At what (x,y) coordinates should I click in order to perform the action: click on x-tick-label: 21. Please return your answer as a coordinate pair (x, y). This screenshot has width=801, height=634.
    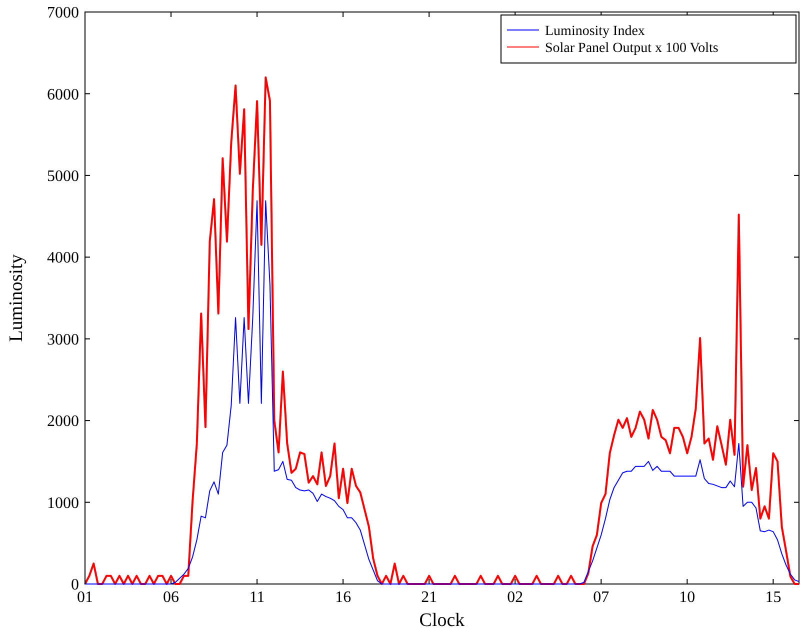
    Looking at the image, I should click on (429, 597).